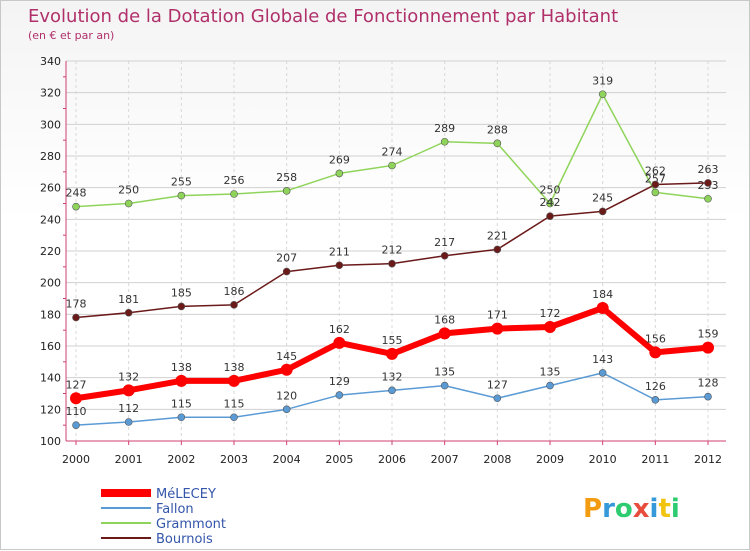 The width and height of the screenshot is (750, 551). I want to click on data-label: 129, so click(339, 381).